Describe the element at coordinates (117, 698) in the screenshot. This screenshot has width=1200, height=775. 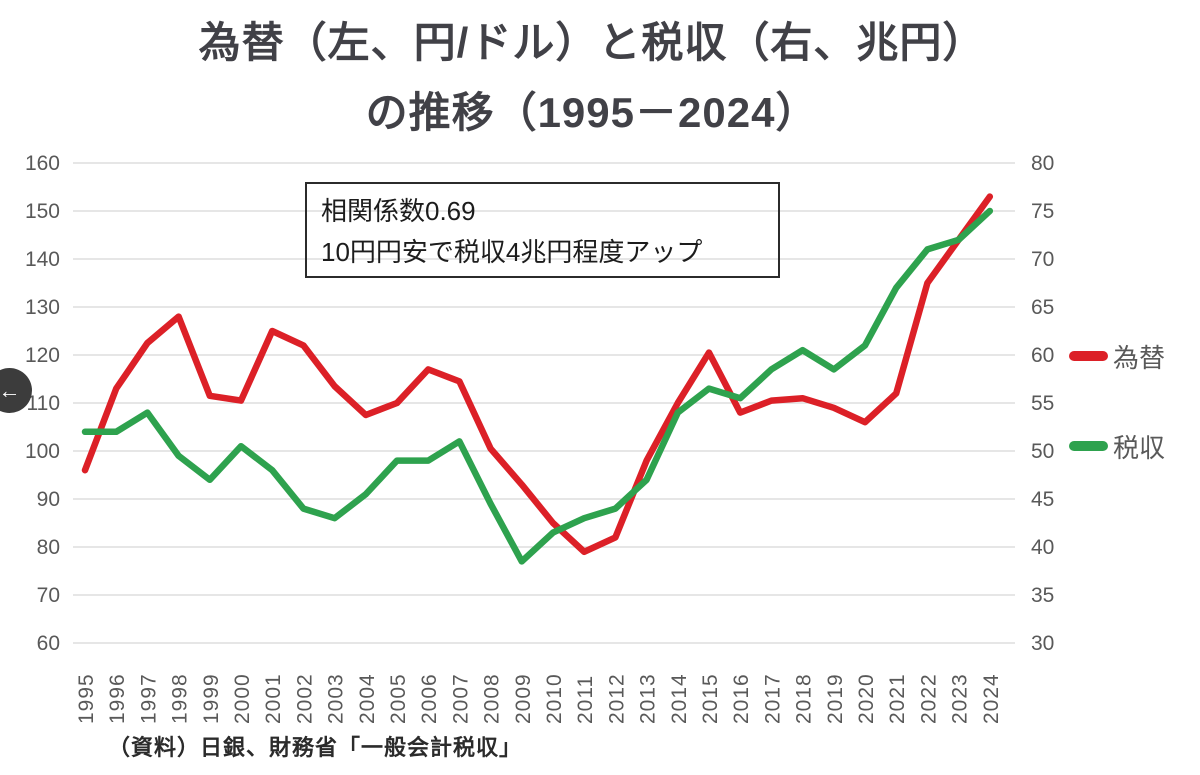
I see `x-axis-label: 1996` at that location.